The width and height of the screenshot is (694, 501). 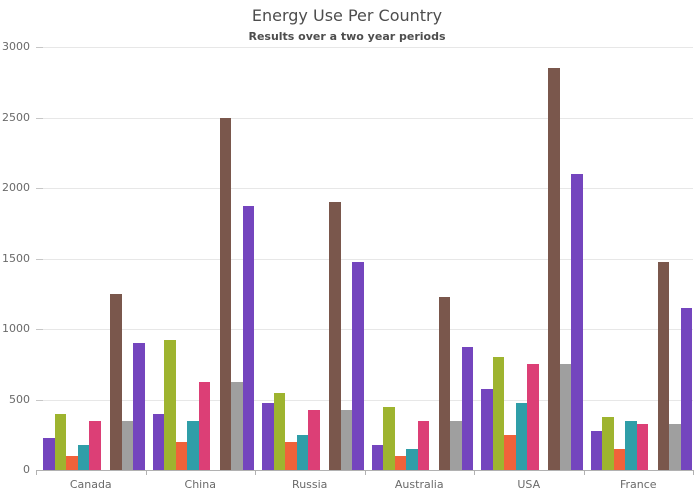 I want to click on y-axis-tick-2000, so click(x=39, y=188).